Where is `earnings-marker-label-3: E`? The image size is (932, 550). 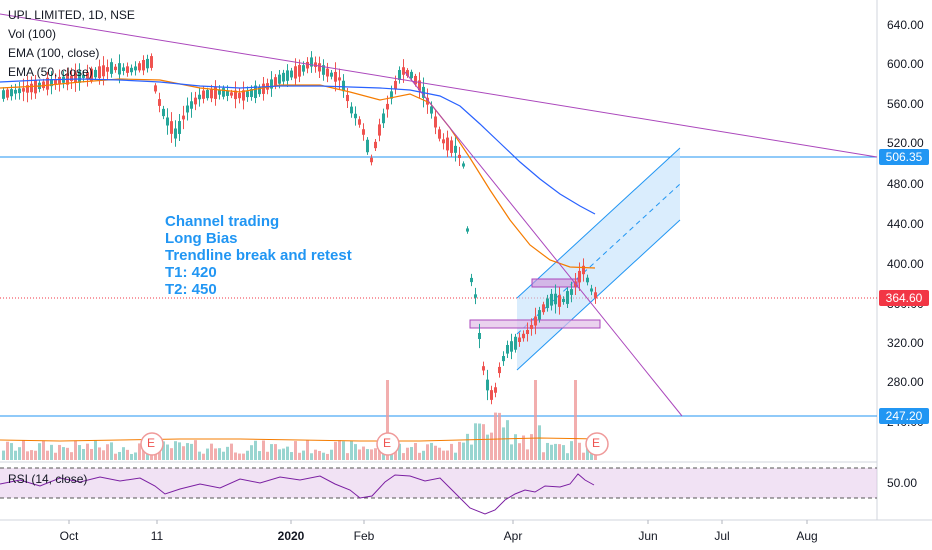
earnings-marker-label-3: E is located at coordinates (596, 443).